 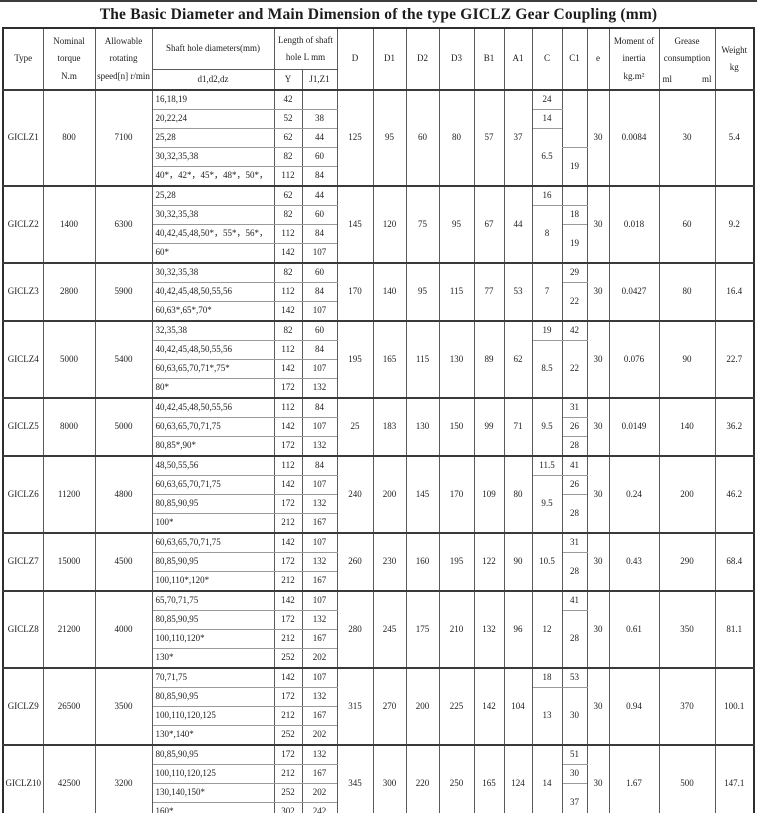 What do you see at coordinates (574, 59) in the screenshot?
I see `header-C1: C1` at bounding box center [574, 59].